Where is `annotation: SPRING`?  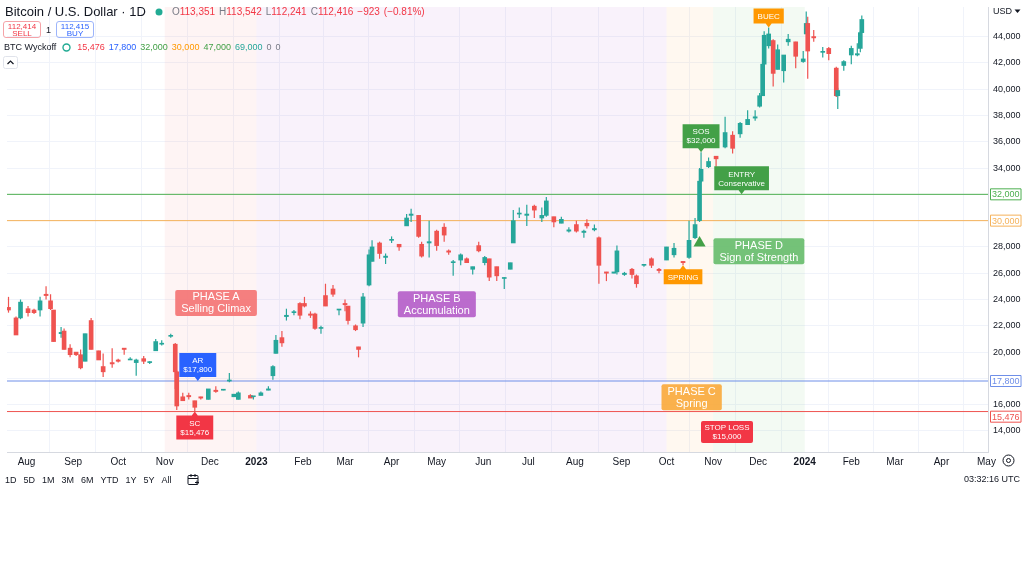
annotation: SPRING is located at coordinates (683, 277).